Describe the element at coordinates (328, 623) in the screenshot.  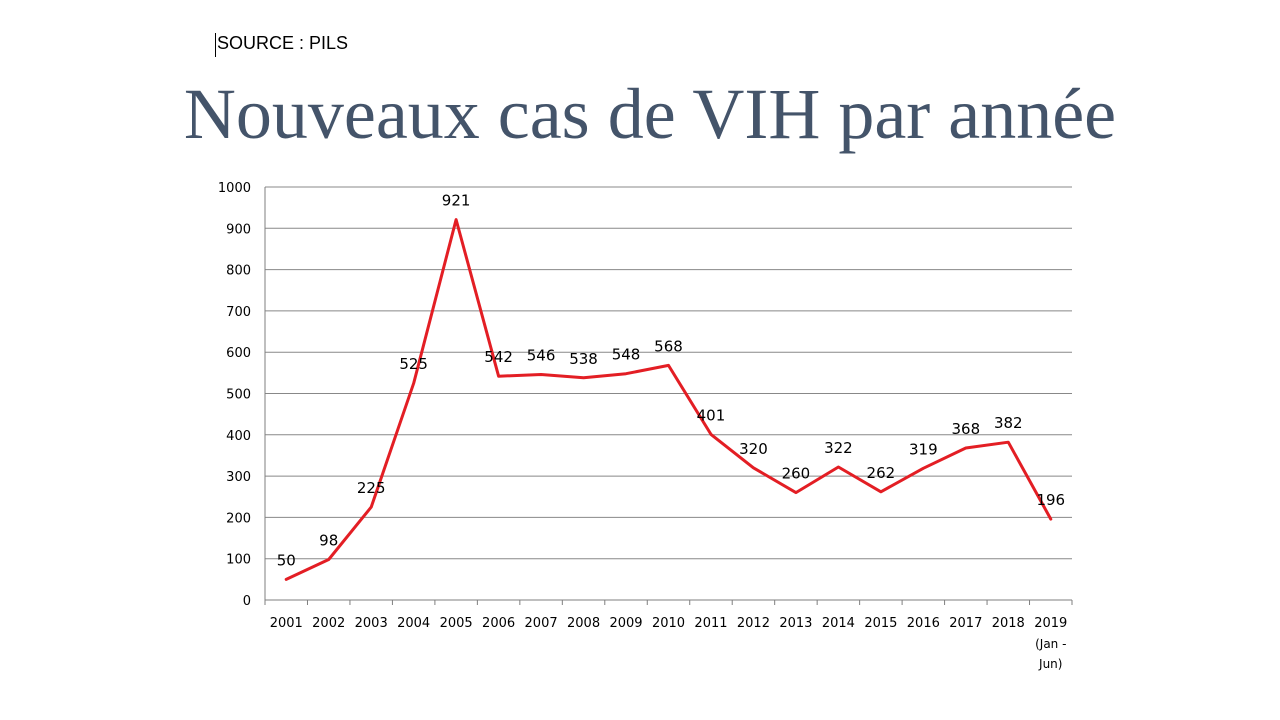
I see `x-tick-label: 2002` at that location.